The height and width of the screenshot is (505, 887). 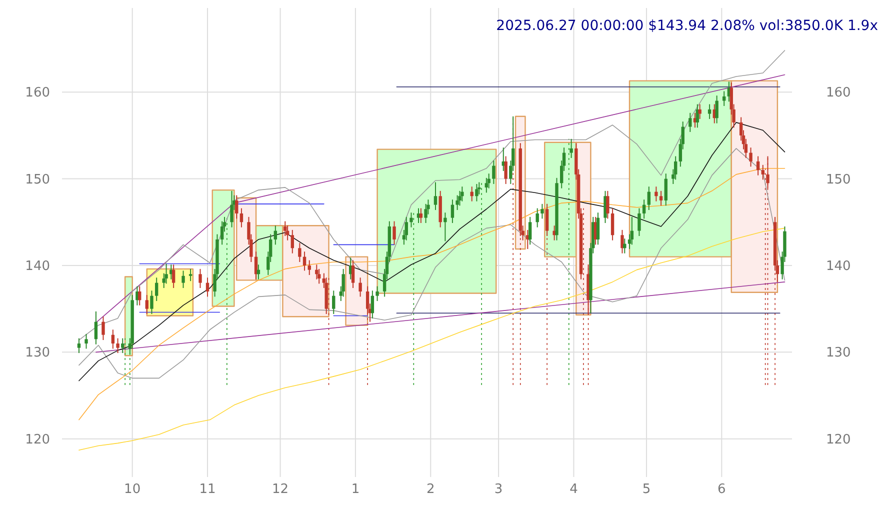 I want to click on x-tick-label: 6, so click(x=722, y=489).